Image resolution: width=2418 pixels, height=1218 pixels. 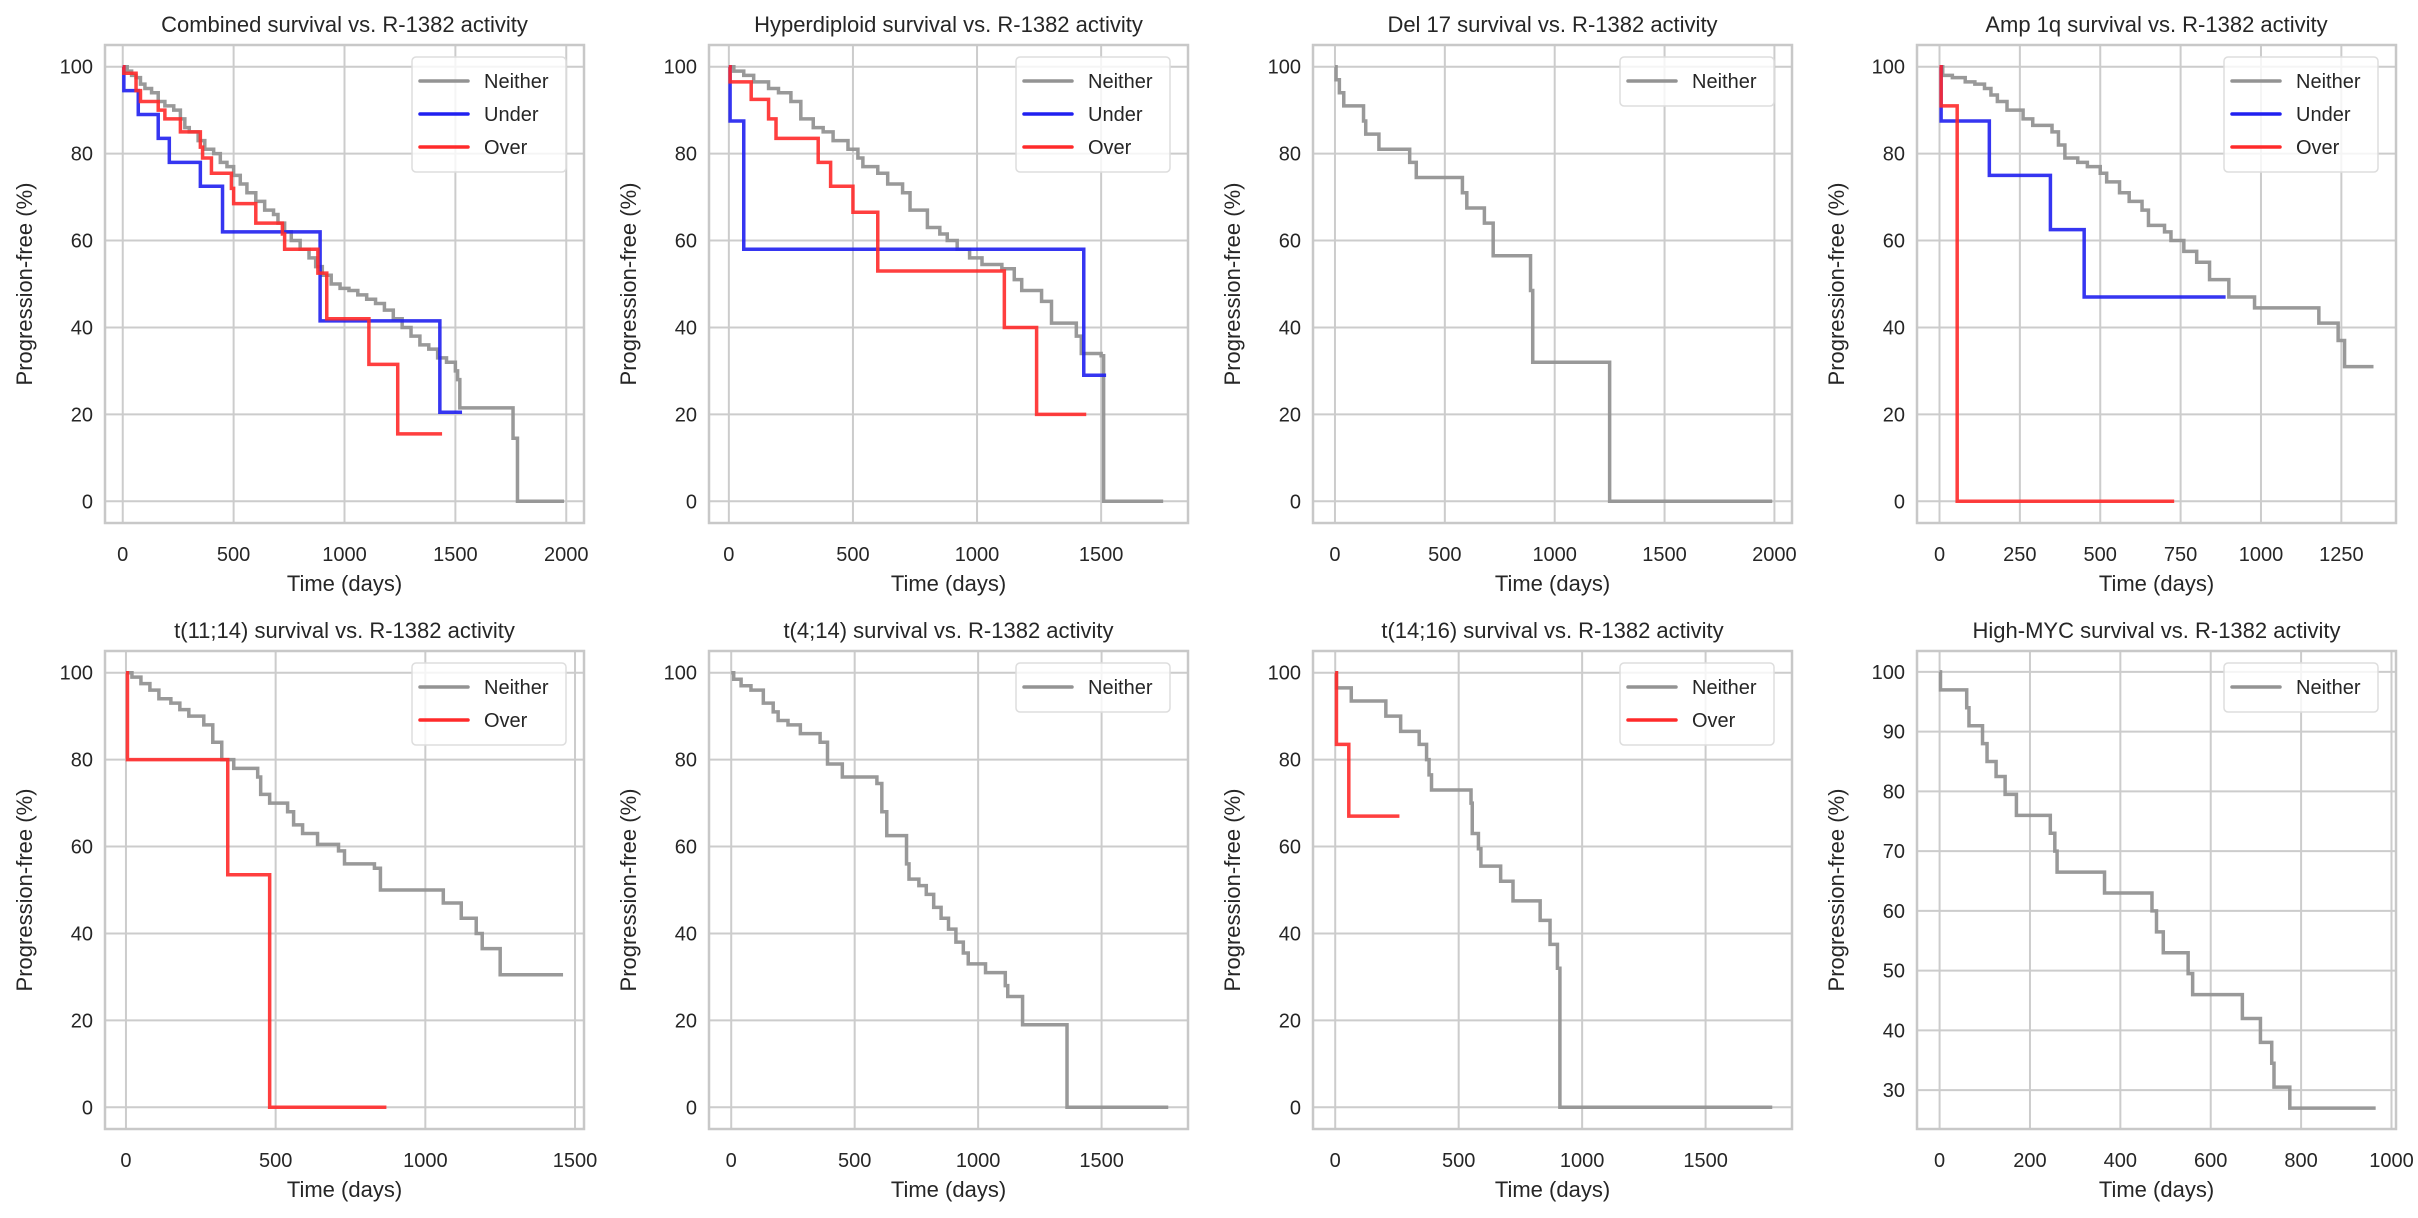 What do you see at coordinates (1552, 24) in the screenshot?
I see `chart-title: Del 17 survival vs. R-1382 activity` at bounding box center [1552, 24].